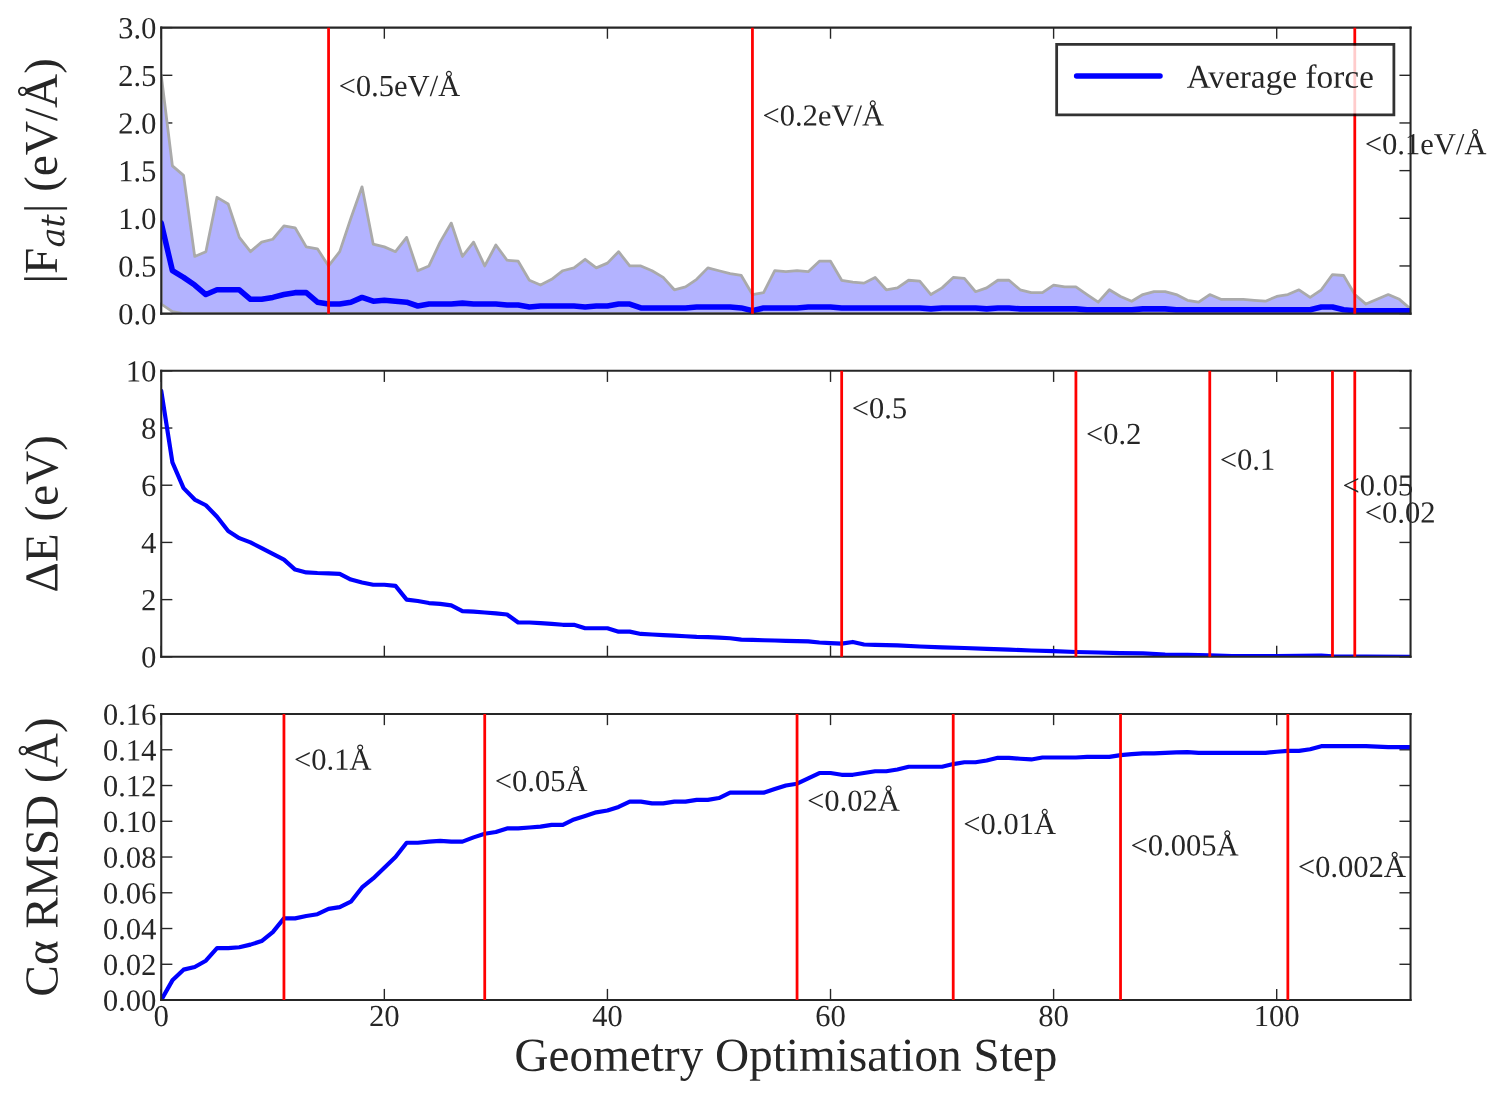 Image resolution: width=1507 pixels, height=1105 pixels. Describe the element at coordinates (130, 858) in the screenshot. I see `y-tick-label: 0.08` at that location.